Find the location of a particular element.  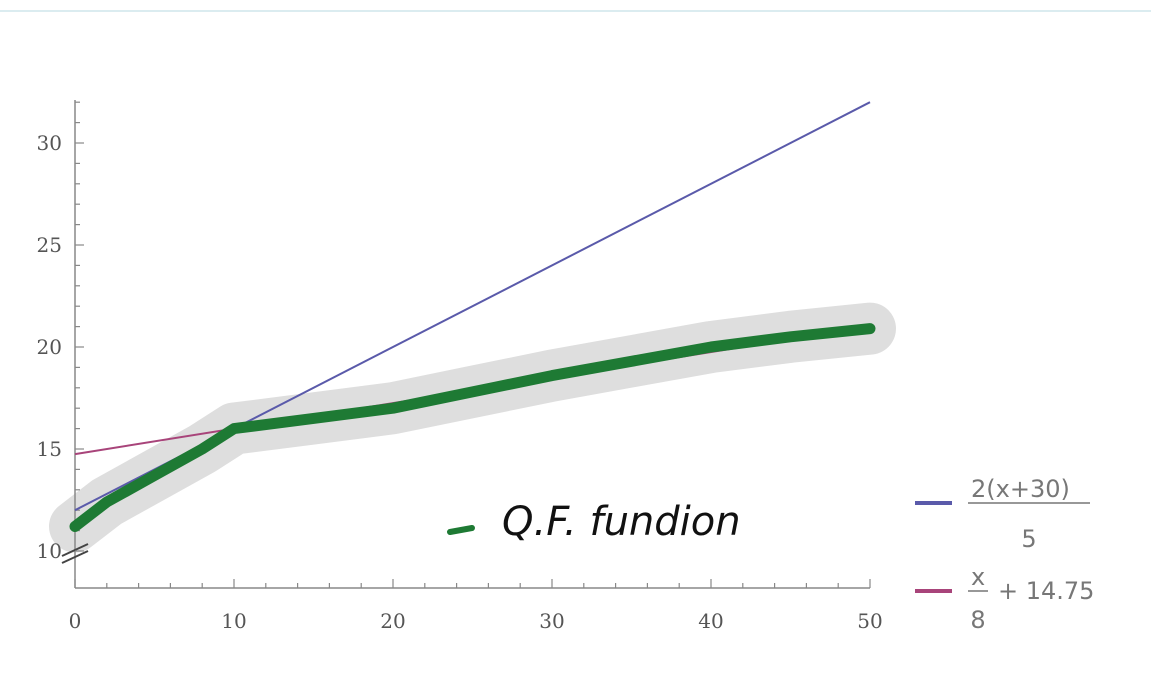

x-tick-label: 50 is located at coordinates (869, 621).